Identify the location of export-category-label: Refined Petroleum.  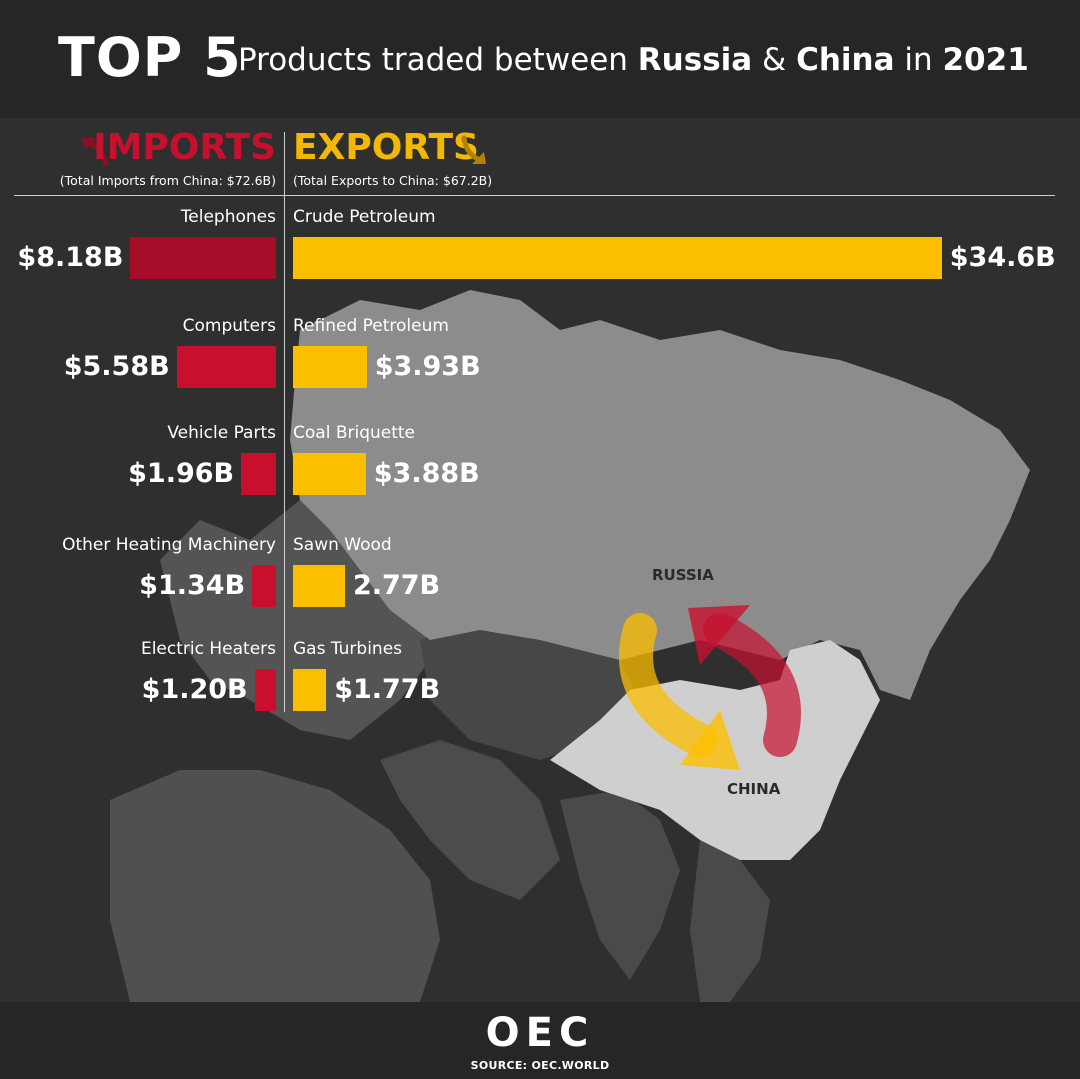
(371, 326).